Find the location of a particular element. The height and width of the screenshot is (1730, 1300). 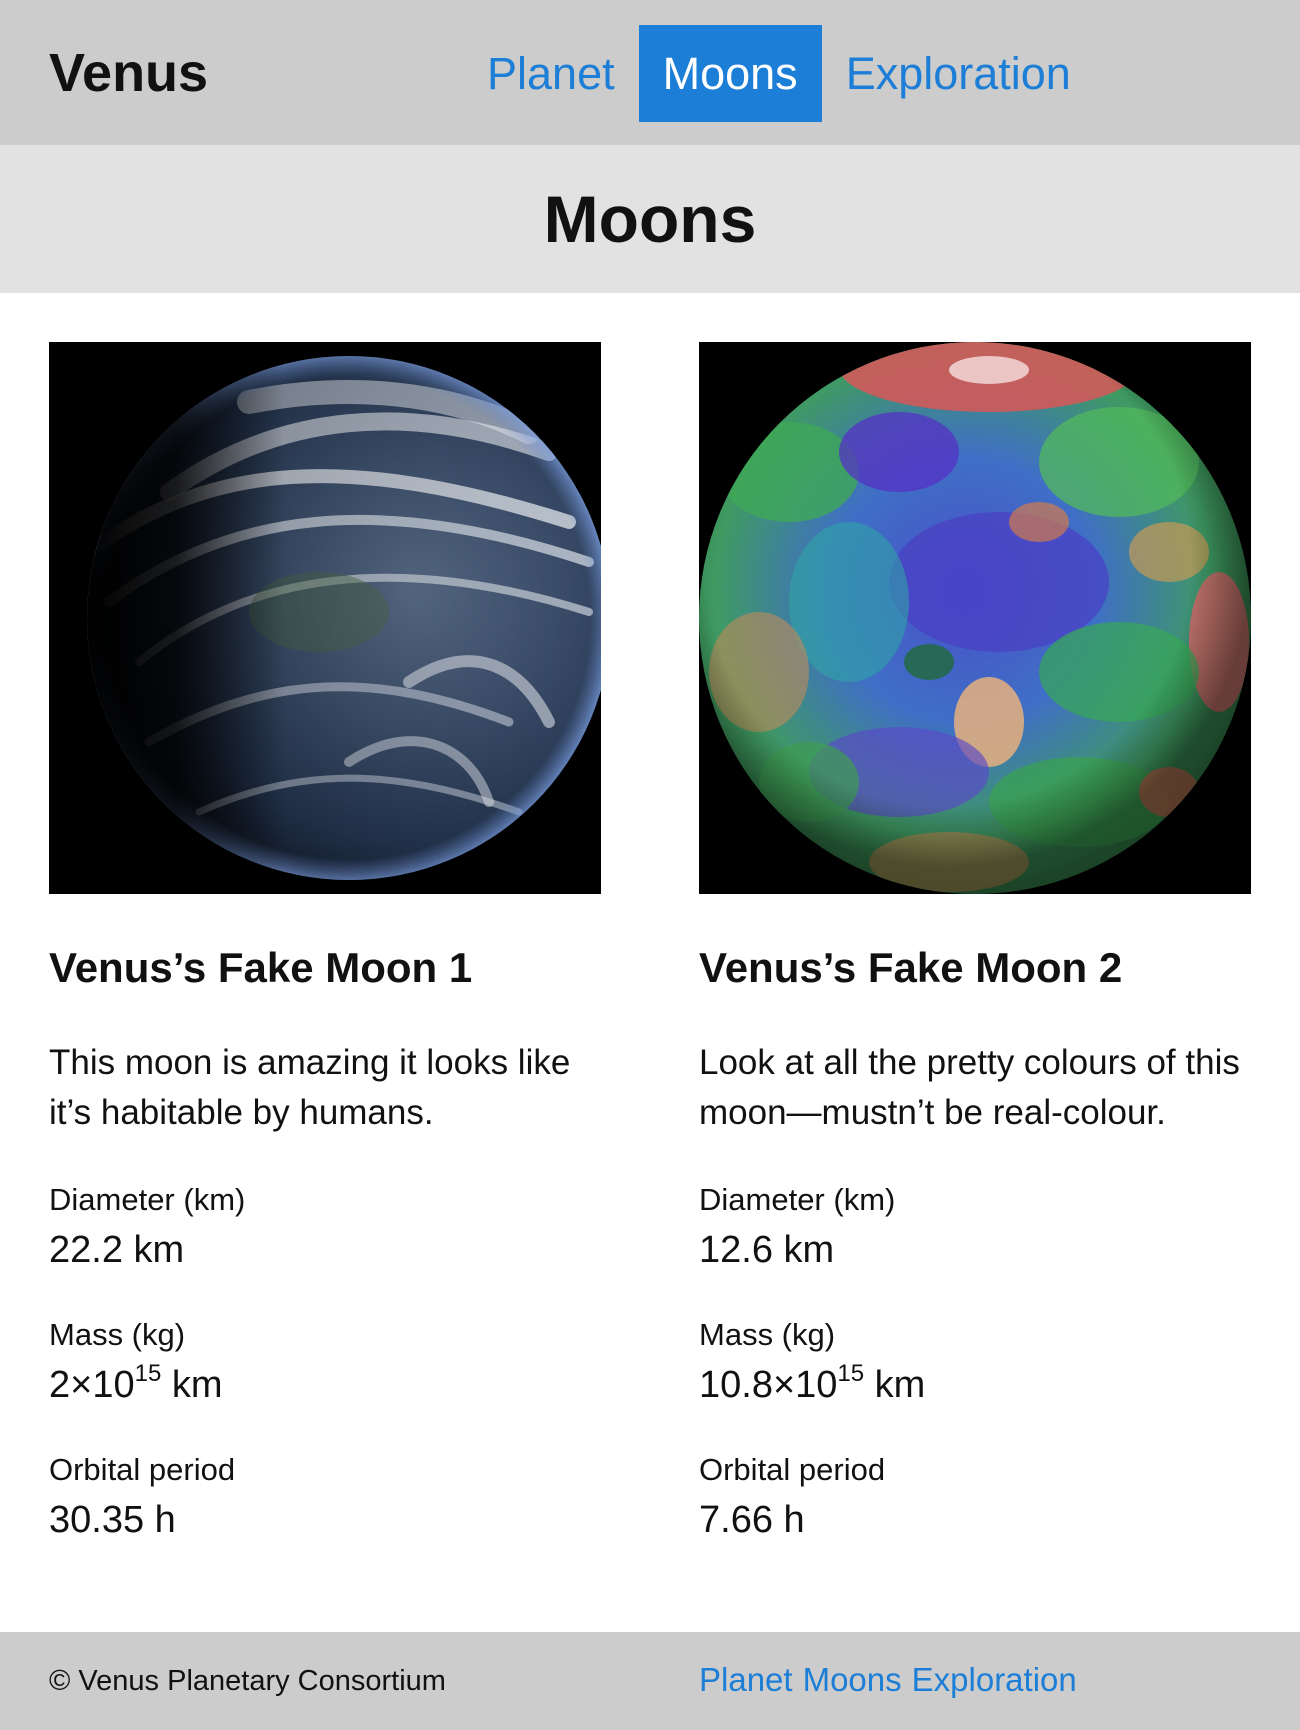

title-band: Moons is located at coordinates (650, 219).